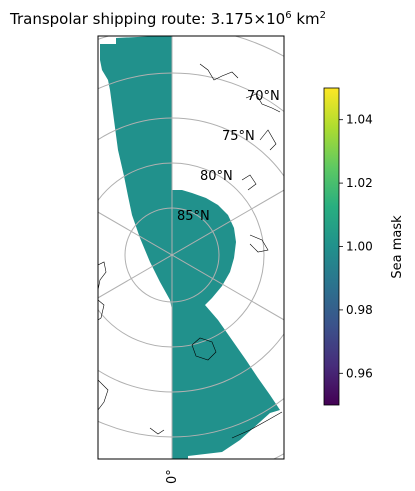 This screenshot has width=415, height=491. What do you see at coordinates (359, 120) in the screenshot?
I see `colorbar-tick-label: 1.04` at bounding box center [359, 120].